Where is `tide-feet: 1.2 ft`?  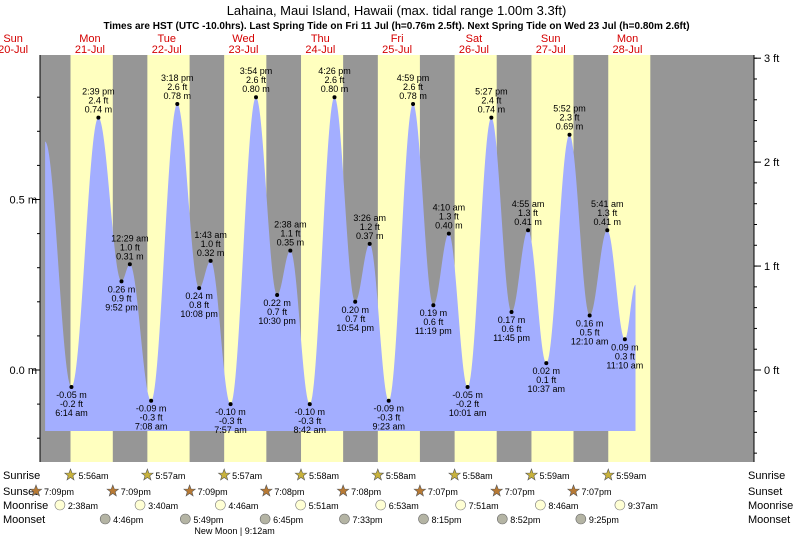 tide-feet: 1.2 ft is located at coordinates (370, 227).